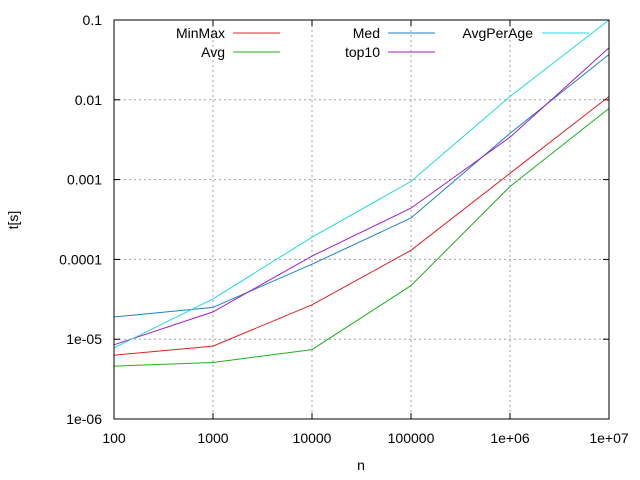 The image size is (640, 480). I want to click on legend-label: AvgPerAge, so click(497, 33).